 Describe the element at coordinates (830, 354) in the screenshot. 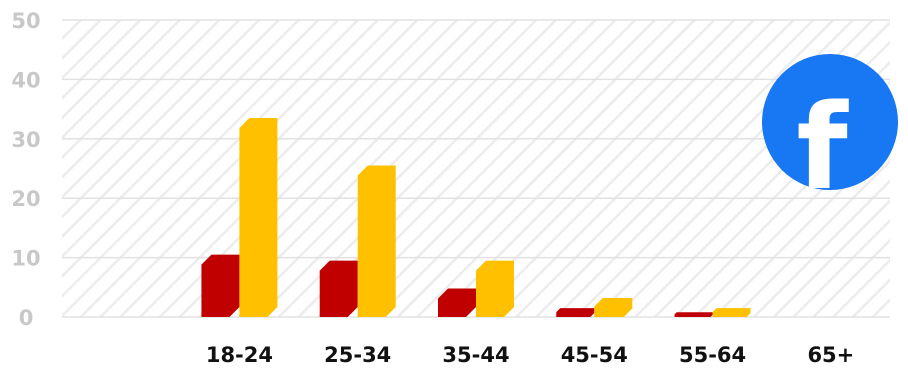

I see `x-tick-label: 65+` at that location.